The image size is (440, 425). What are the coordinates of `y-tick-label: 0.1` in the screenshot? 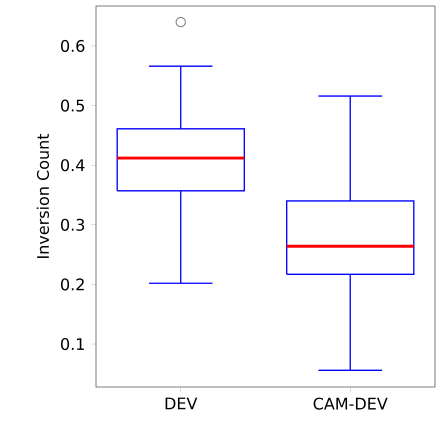 It's located at (72, 344).